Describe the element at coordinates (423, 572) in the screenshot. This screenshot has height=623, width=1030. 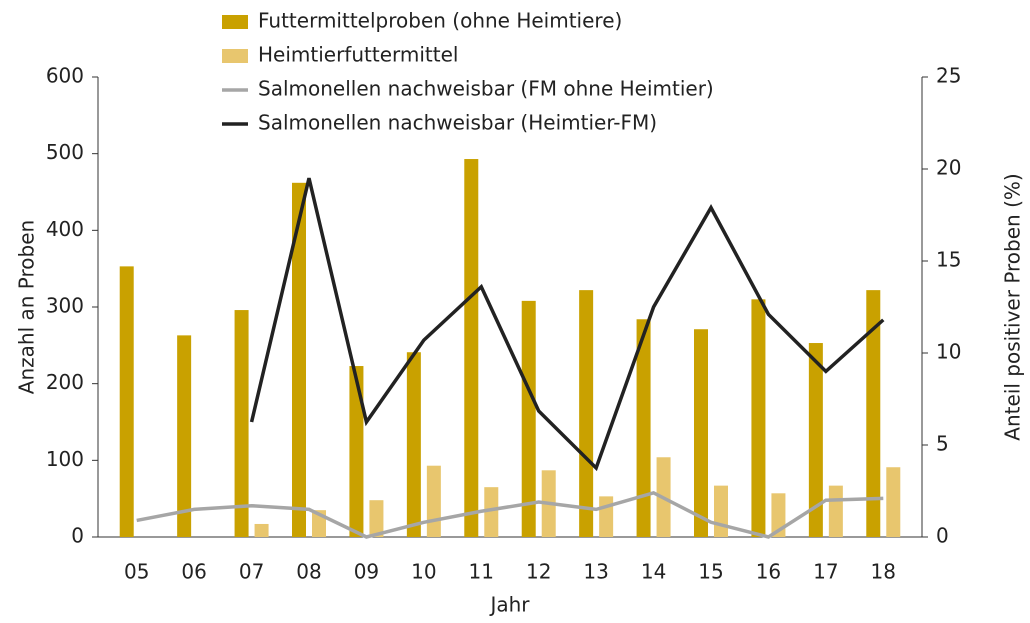
I see `x-tick-label: 10` at that location.